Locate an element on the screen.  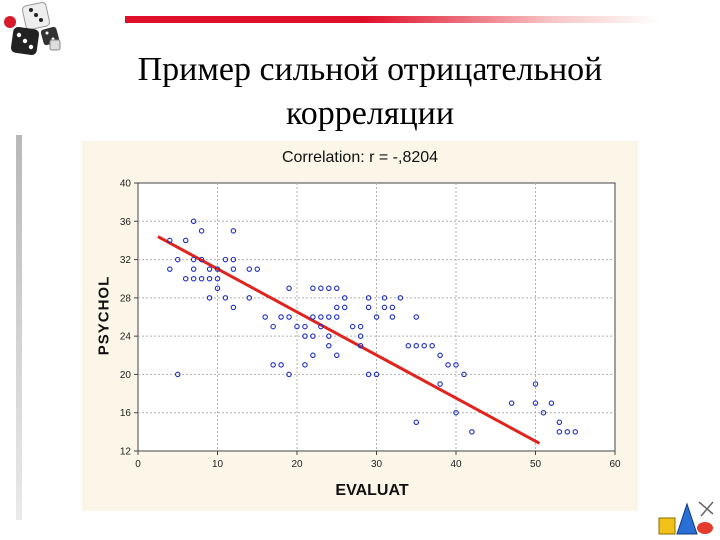
y-tick-label: 28 is located at coordinates (126, 298).